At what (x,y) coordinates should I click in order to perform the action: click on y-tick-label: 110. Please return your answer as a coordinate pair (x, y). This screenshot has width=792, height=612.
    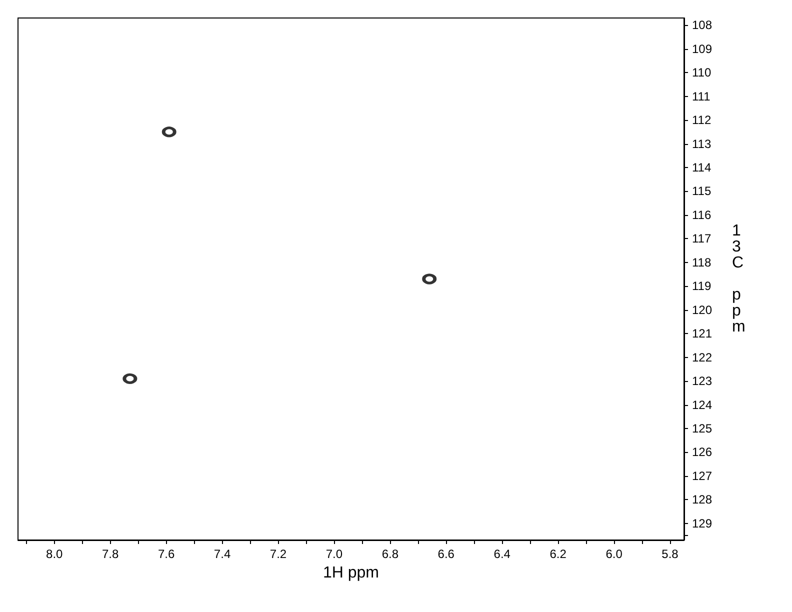
    Looking at the image, I should click on (702, 73).